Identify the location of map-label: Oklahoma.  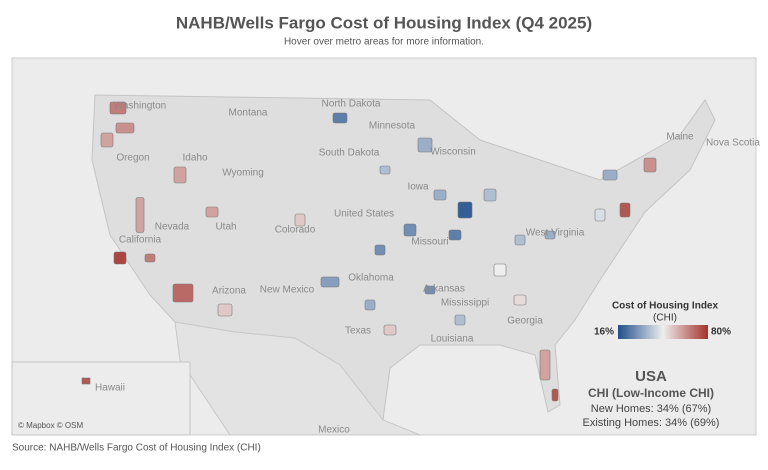
(371, 278).